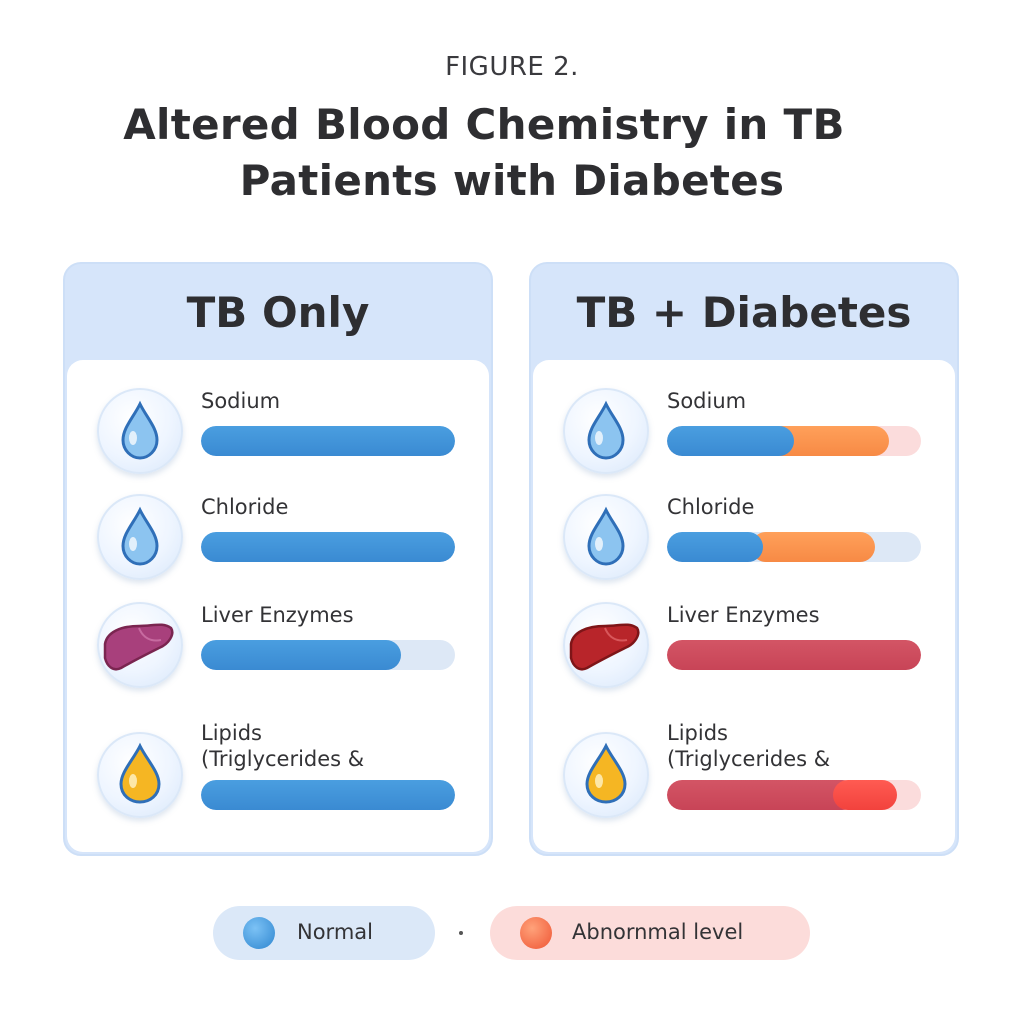 The width and height of the screenshot is (1024, 1024). I want to click on figure-title-line-2: Patients with Diabetes, so click(512, 180).